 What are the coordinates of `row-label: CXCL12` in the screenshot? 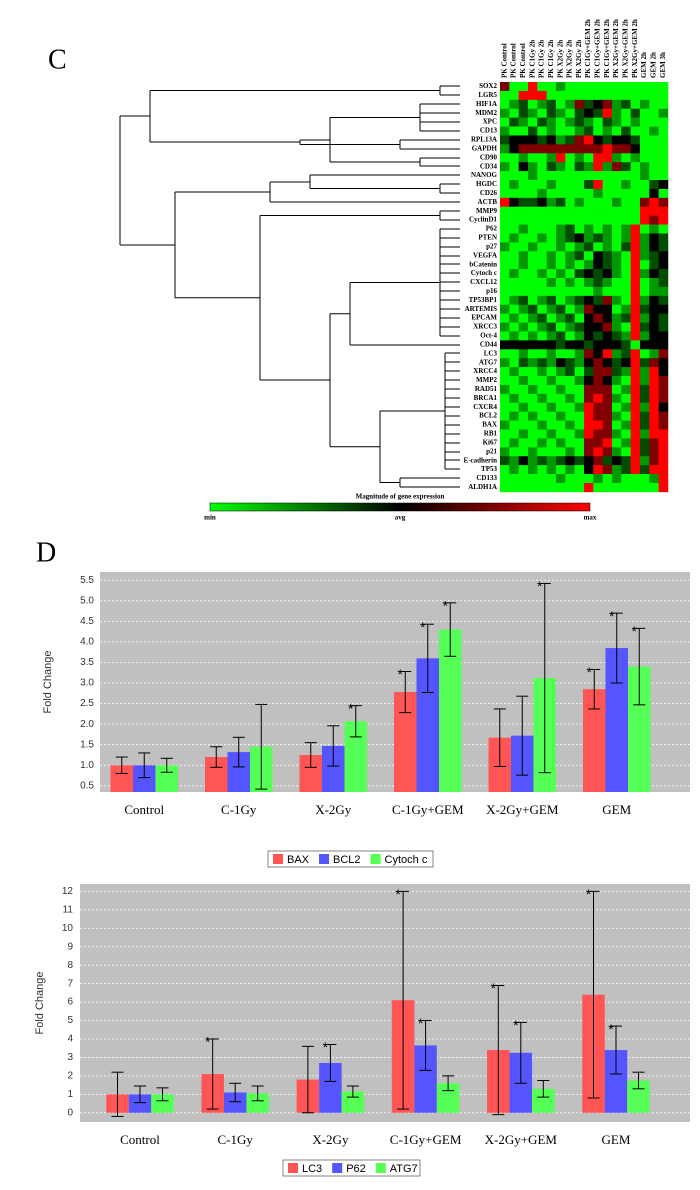 It's located at (483, 282).